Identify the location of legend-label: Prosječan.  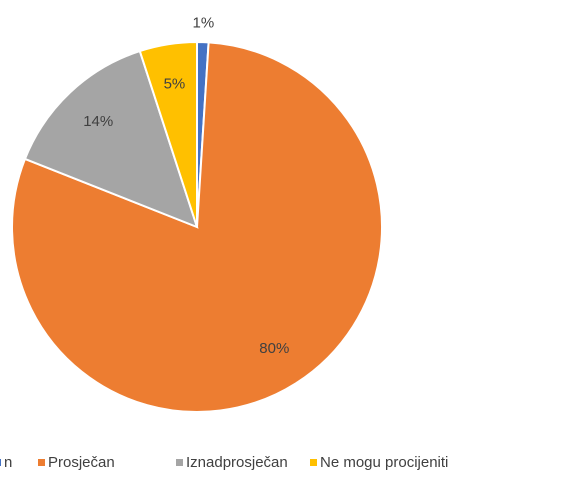
(81, 462).